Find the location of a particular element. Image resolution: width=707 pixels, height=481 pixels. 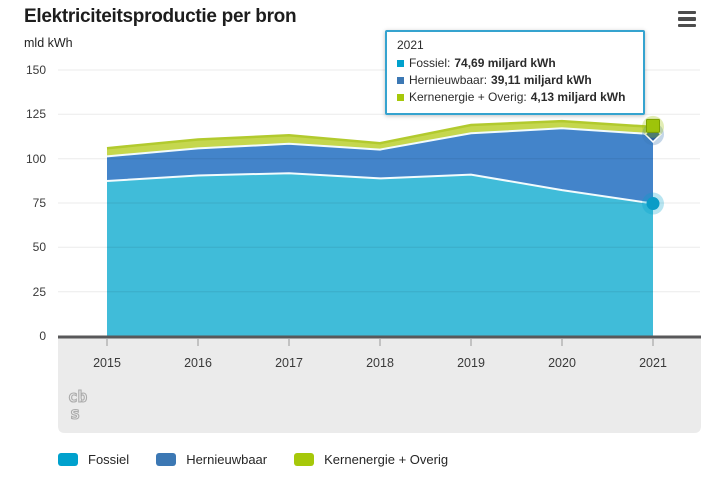

y-axis-label: 75 is located at coordinates (39, 203).